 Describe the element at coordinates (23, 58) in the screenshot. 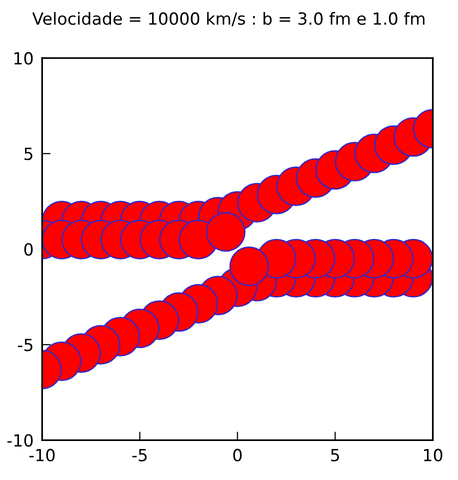

I see `y-tick-label: 10` at that location.